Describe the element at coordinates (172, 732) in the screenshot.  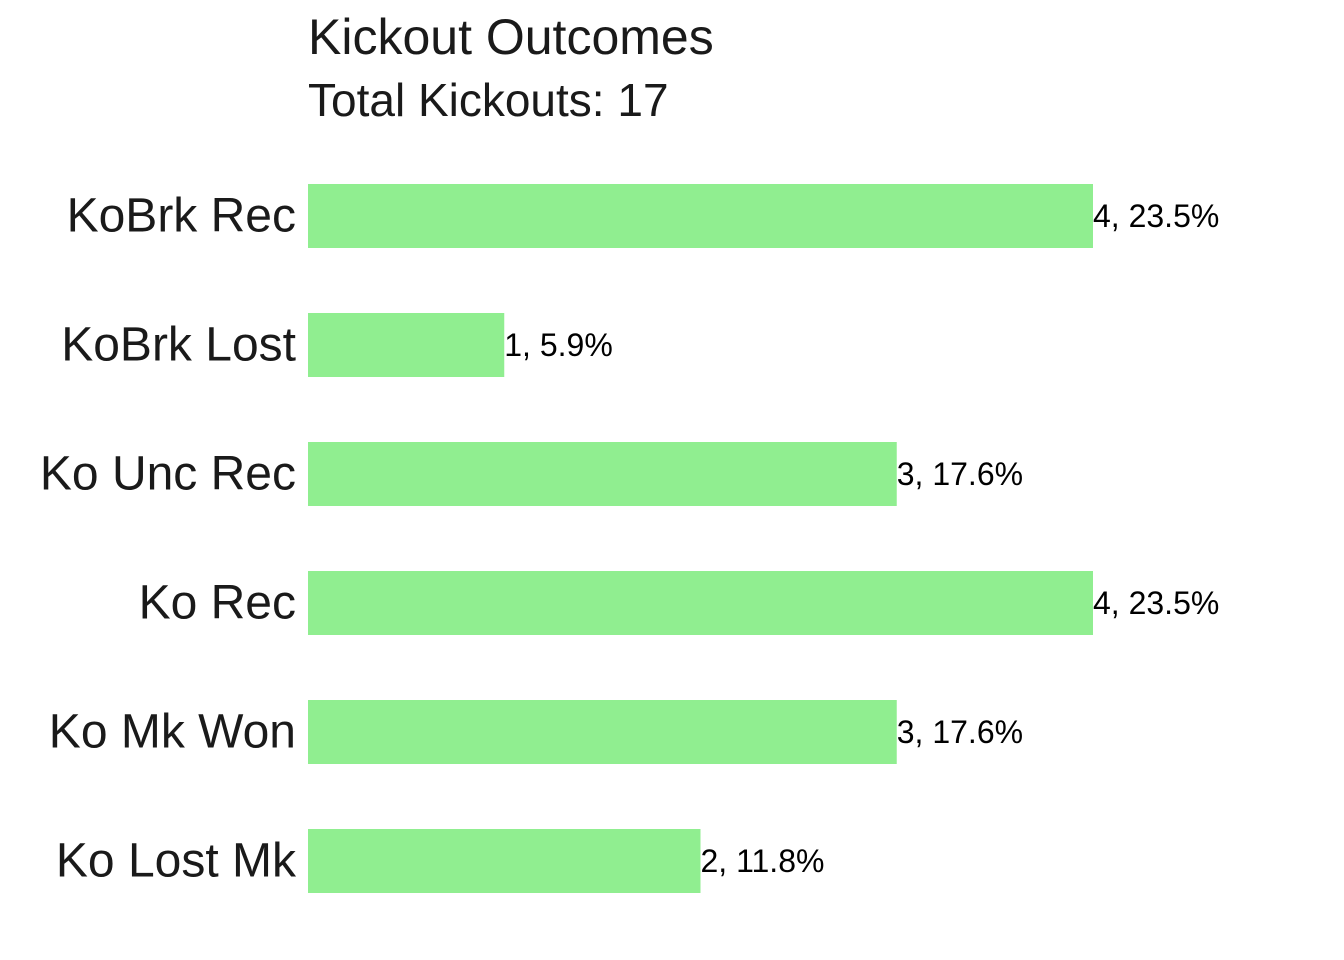
I see `category-label: Ko Mk Won` at that location.